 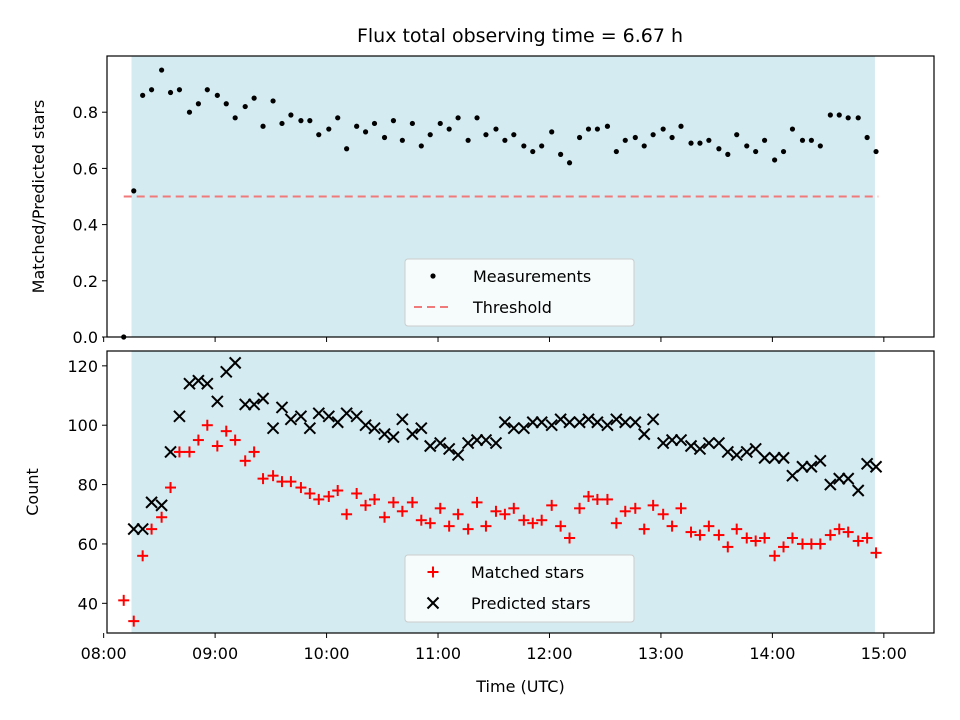 I want to click on x-tick-label: 09:00, so click(x=215, y=653).